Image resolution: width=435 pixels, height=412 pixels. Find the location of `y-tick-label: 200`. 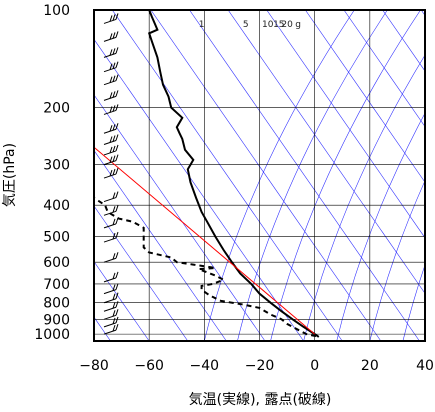

y-tick-label: 200 is located at coordinates (56, 109).